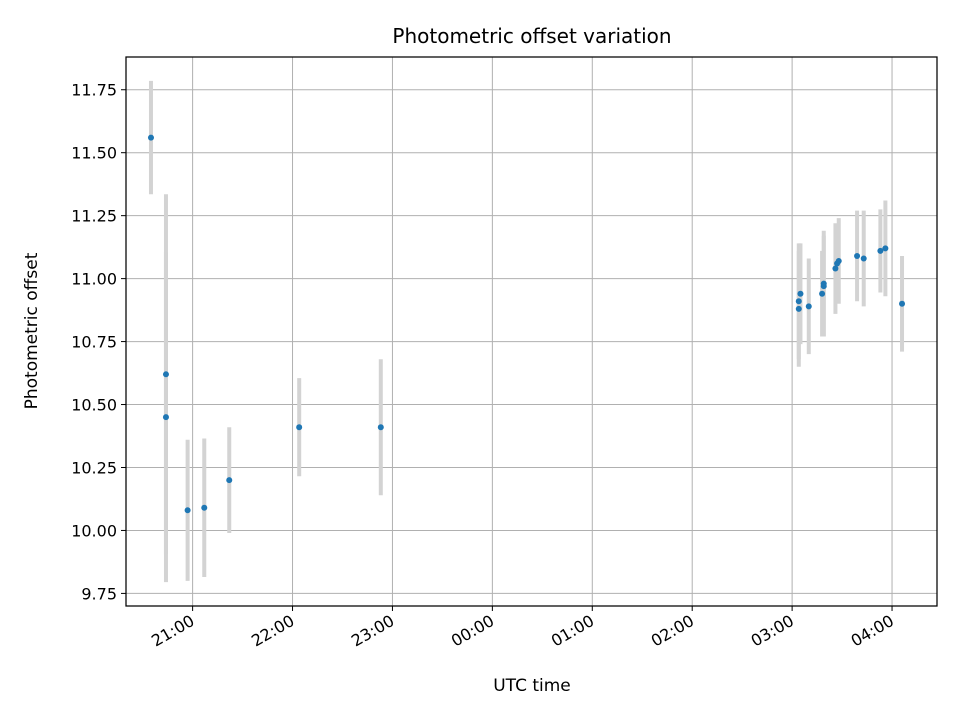  Describe the element at coordinates (94, 279) in the screenshot. I see `y-tick-label: 11.00` at that location.